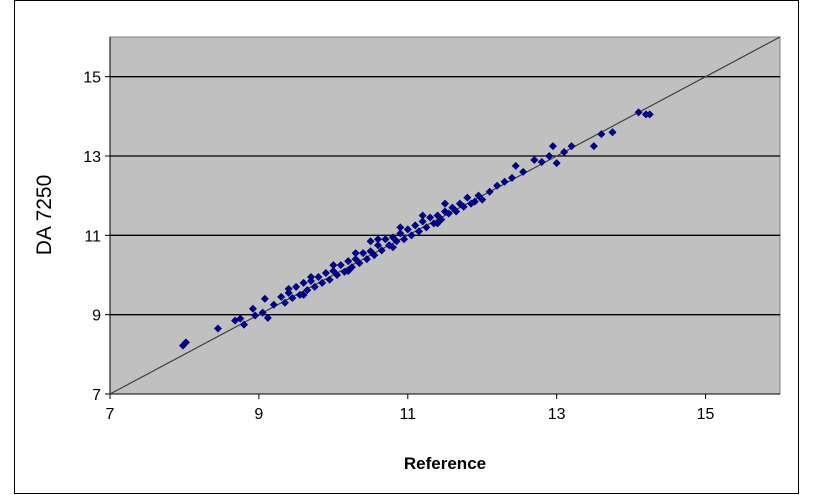  What do you see at coordinates (92, 157) in the screenshot?
I see `y-tick-label-13: 13` at bounding box center [92, 157].